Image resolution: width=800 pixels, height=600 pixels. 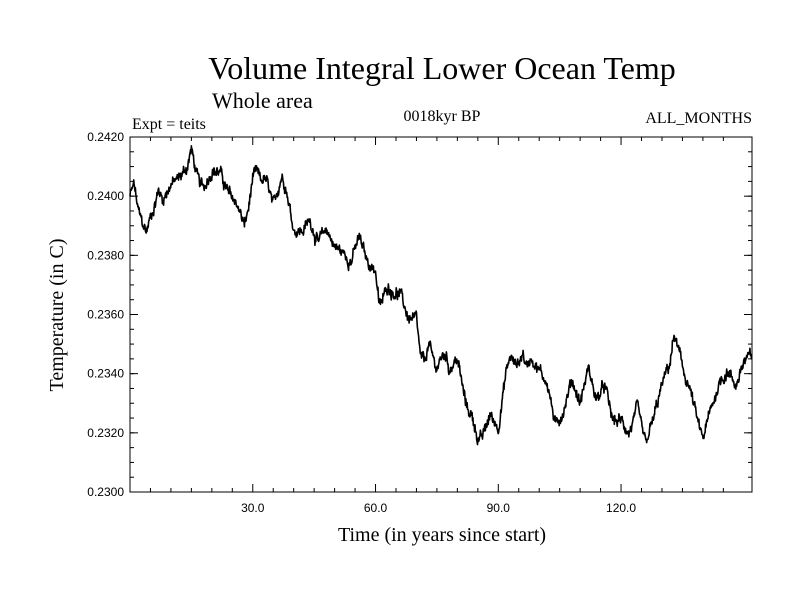 What do you see at coordinates (169, 124) in the screenshot?
I see `experiment-label: Expt = teits` at bounding box center [169, 124].